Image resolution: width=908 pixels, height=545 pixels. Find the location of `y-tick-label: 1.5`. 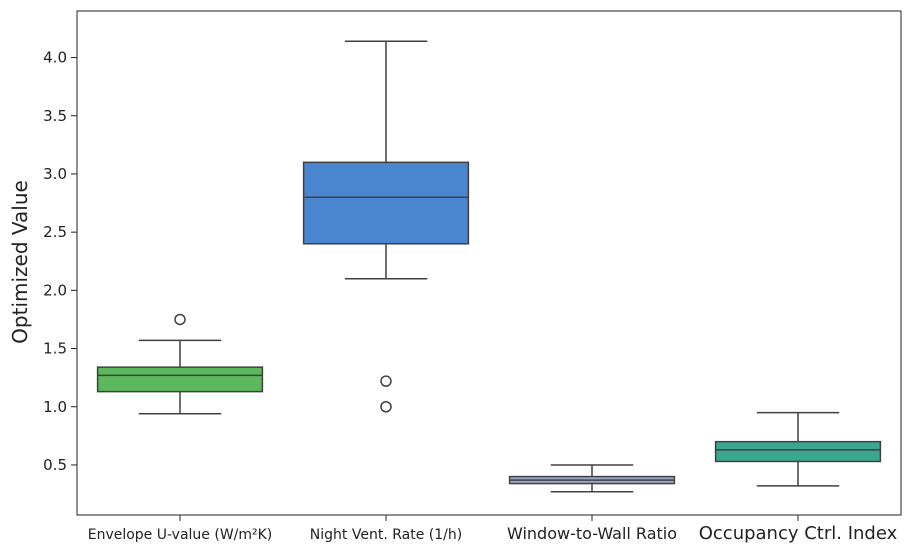

y-tick-label: 1.5 is located at coordinates (55, 349).